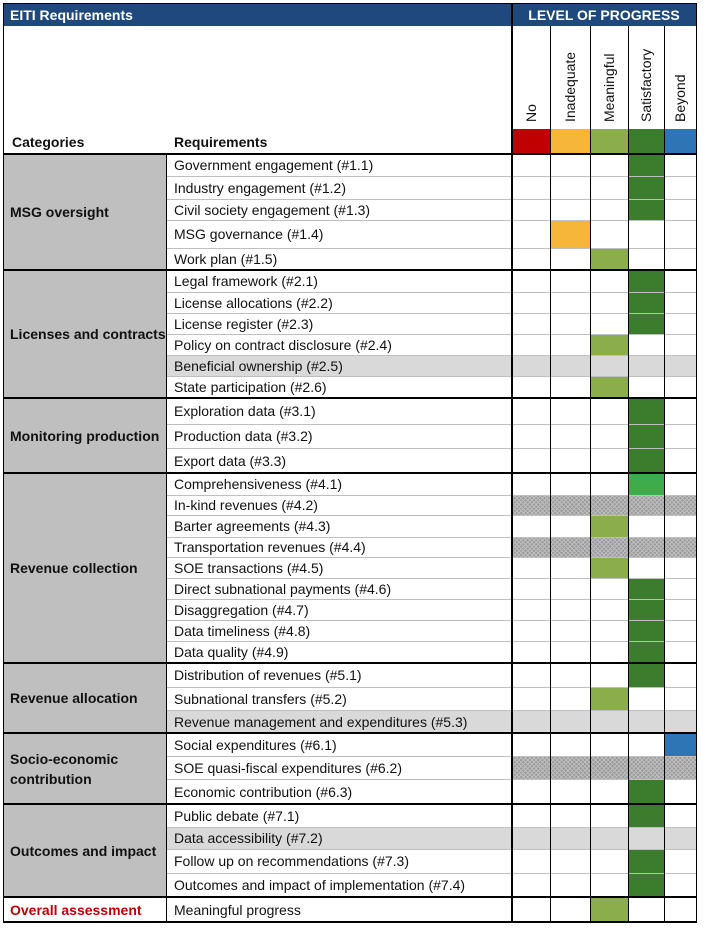 The height and width of the screenshot is (939, 704). I want to click on category-name: Monitoring production, so click(85, 435).